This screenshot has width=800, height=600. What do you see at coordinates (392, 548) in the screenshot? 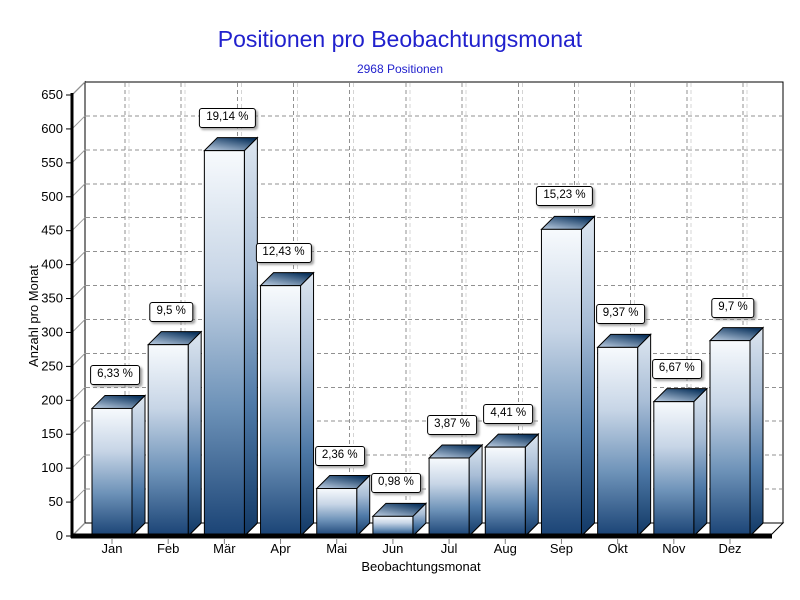
I see `x-tick-label: Jun` at bounding box center [392, 548].